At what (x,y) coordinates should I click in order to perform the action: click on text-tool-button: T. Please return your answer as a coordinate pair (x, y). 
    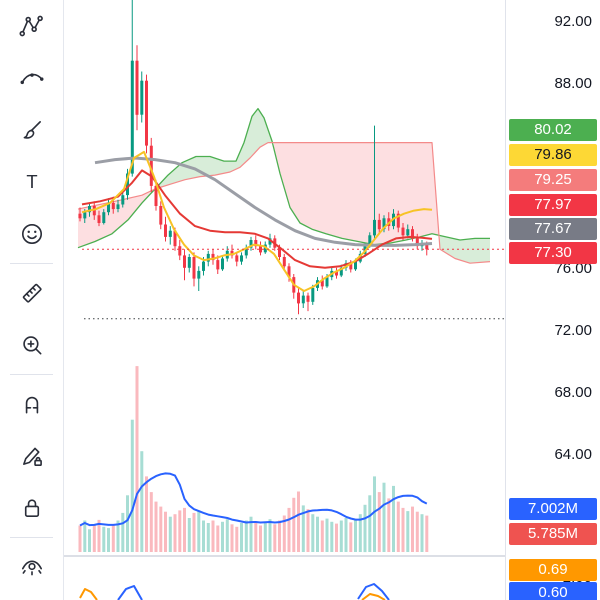
    Looking at the image, I should click on (31, 182).